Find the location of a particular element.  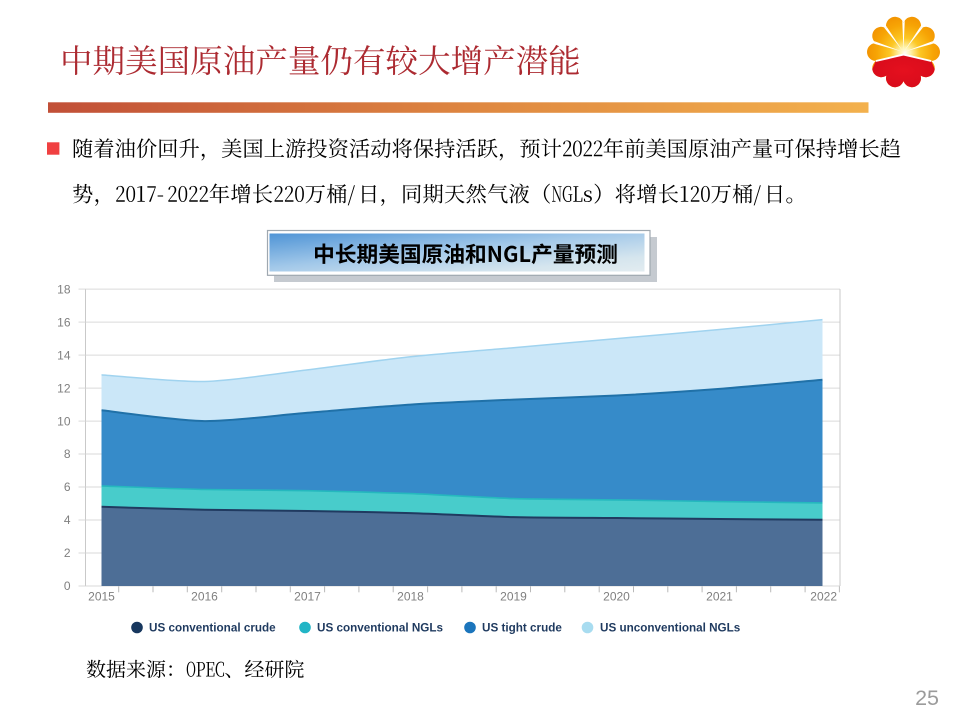

svg-text: 2019 is located at coordinates (513, 597).